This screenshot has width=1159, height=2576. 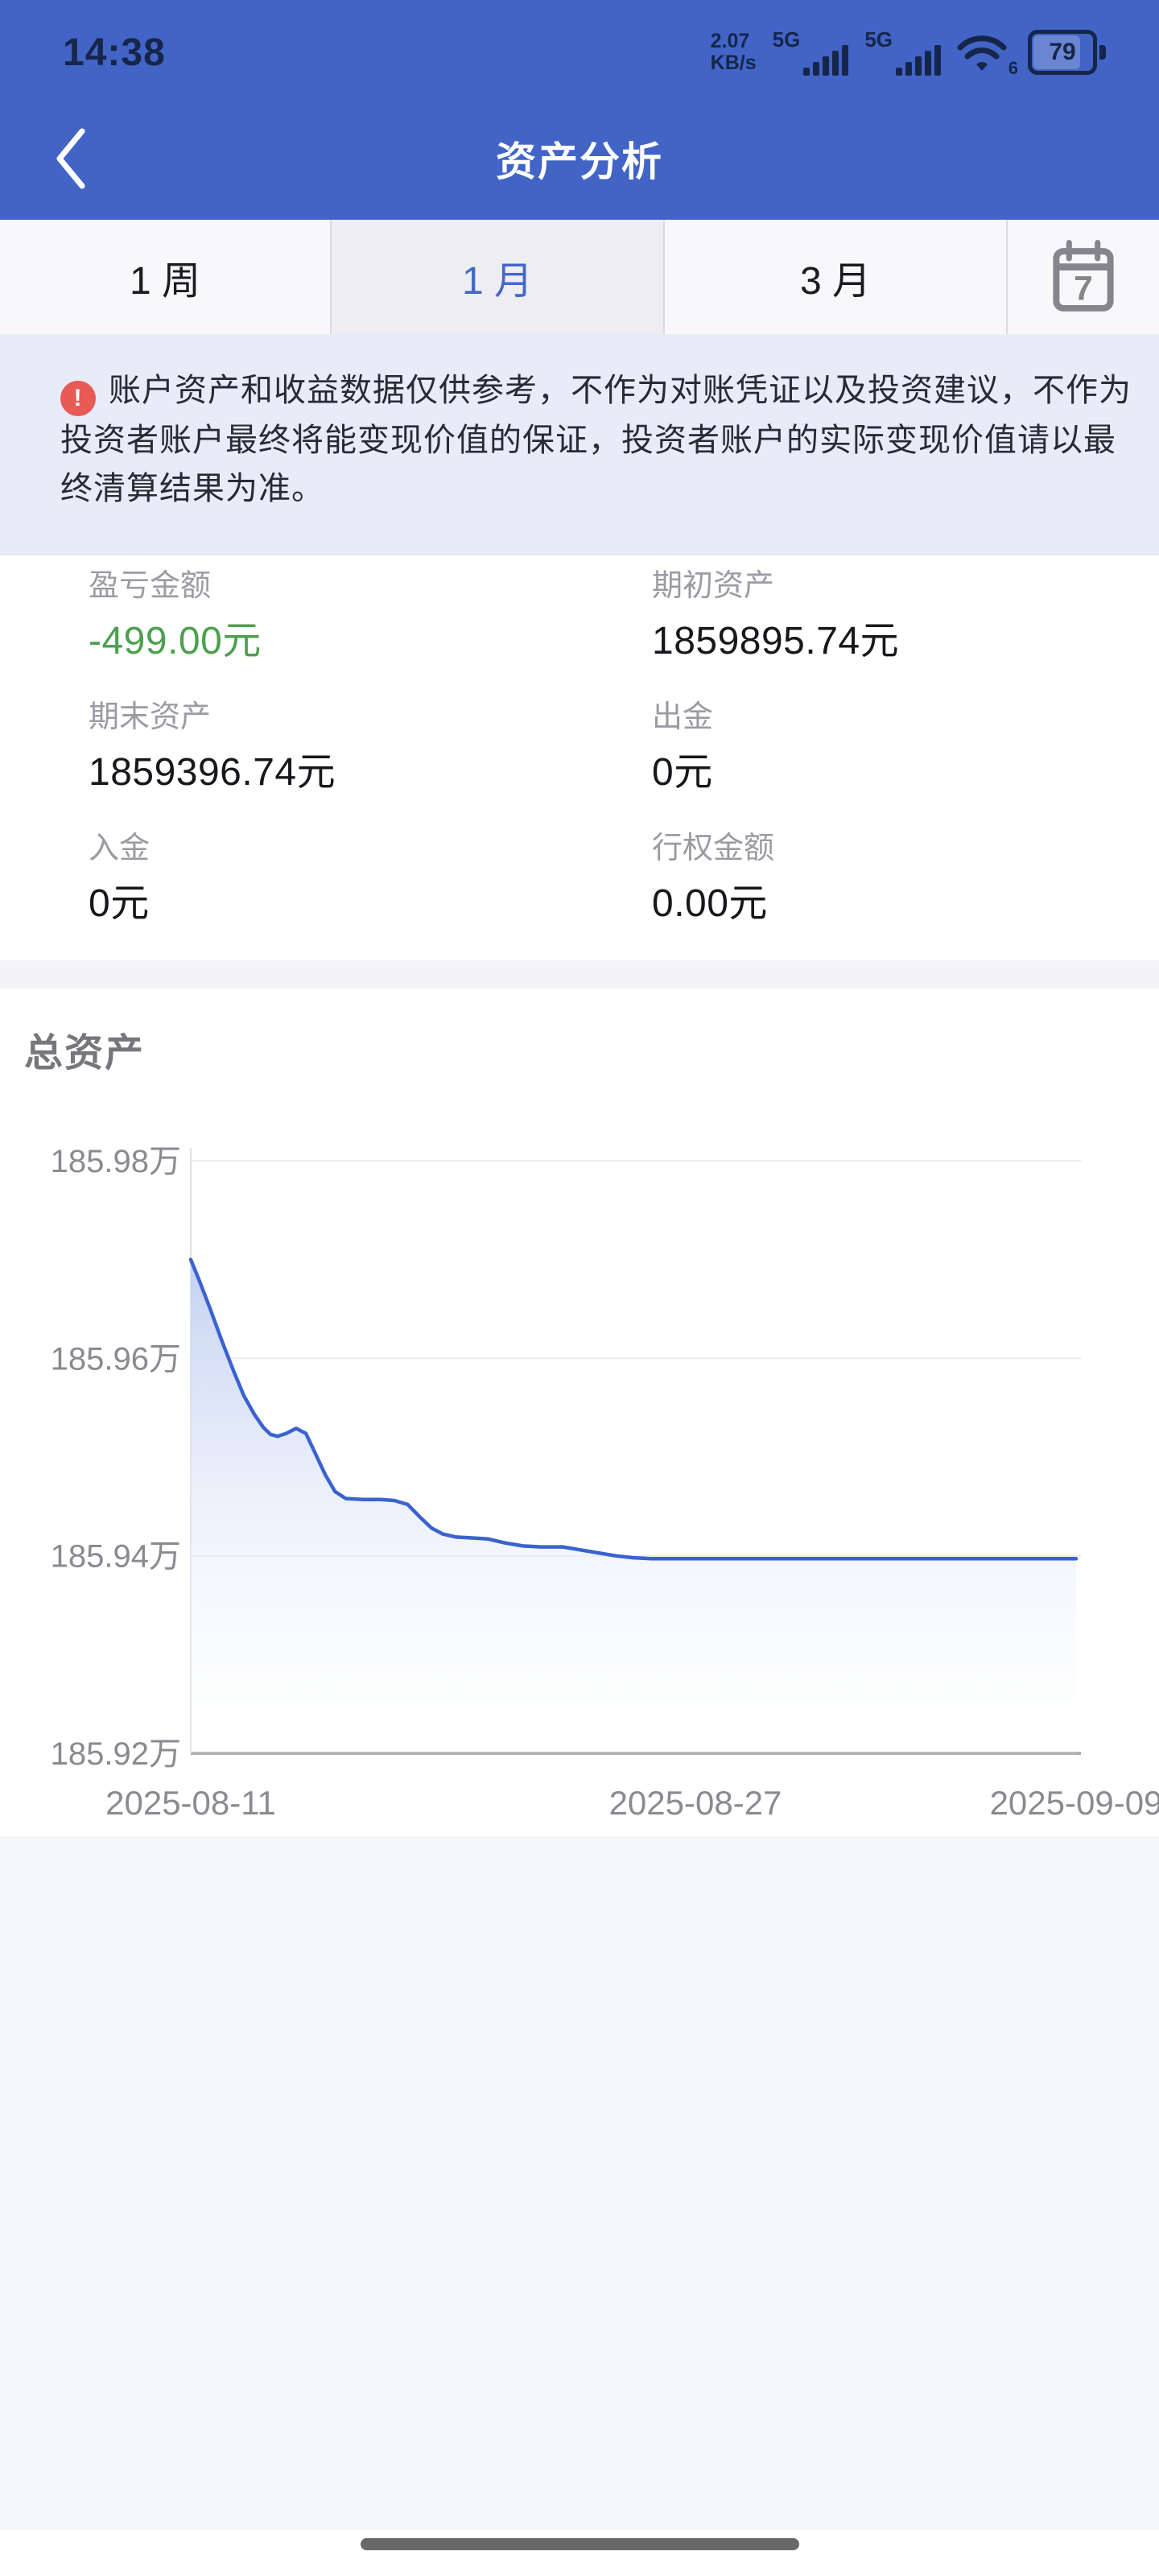 I want to click on cellular-signal-2: 5G, so click(x=902, y=51).